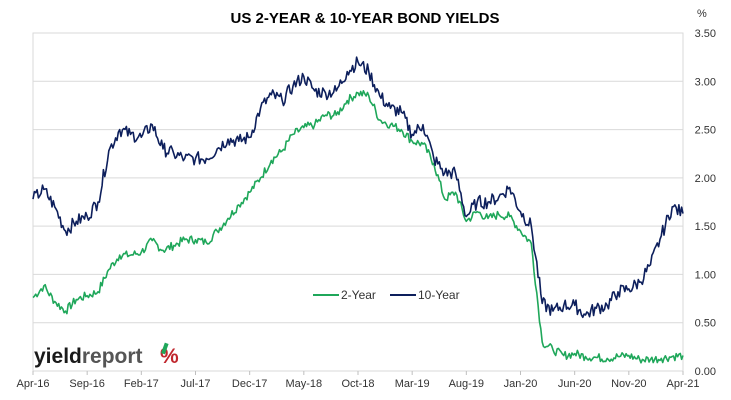  I want to click on x-tick-label: Aug-19, so click(466, 384).